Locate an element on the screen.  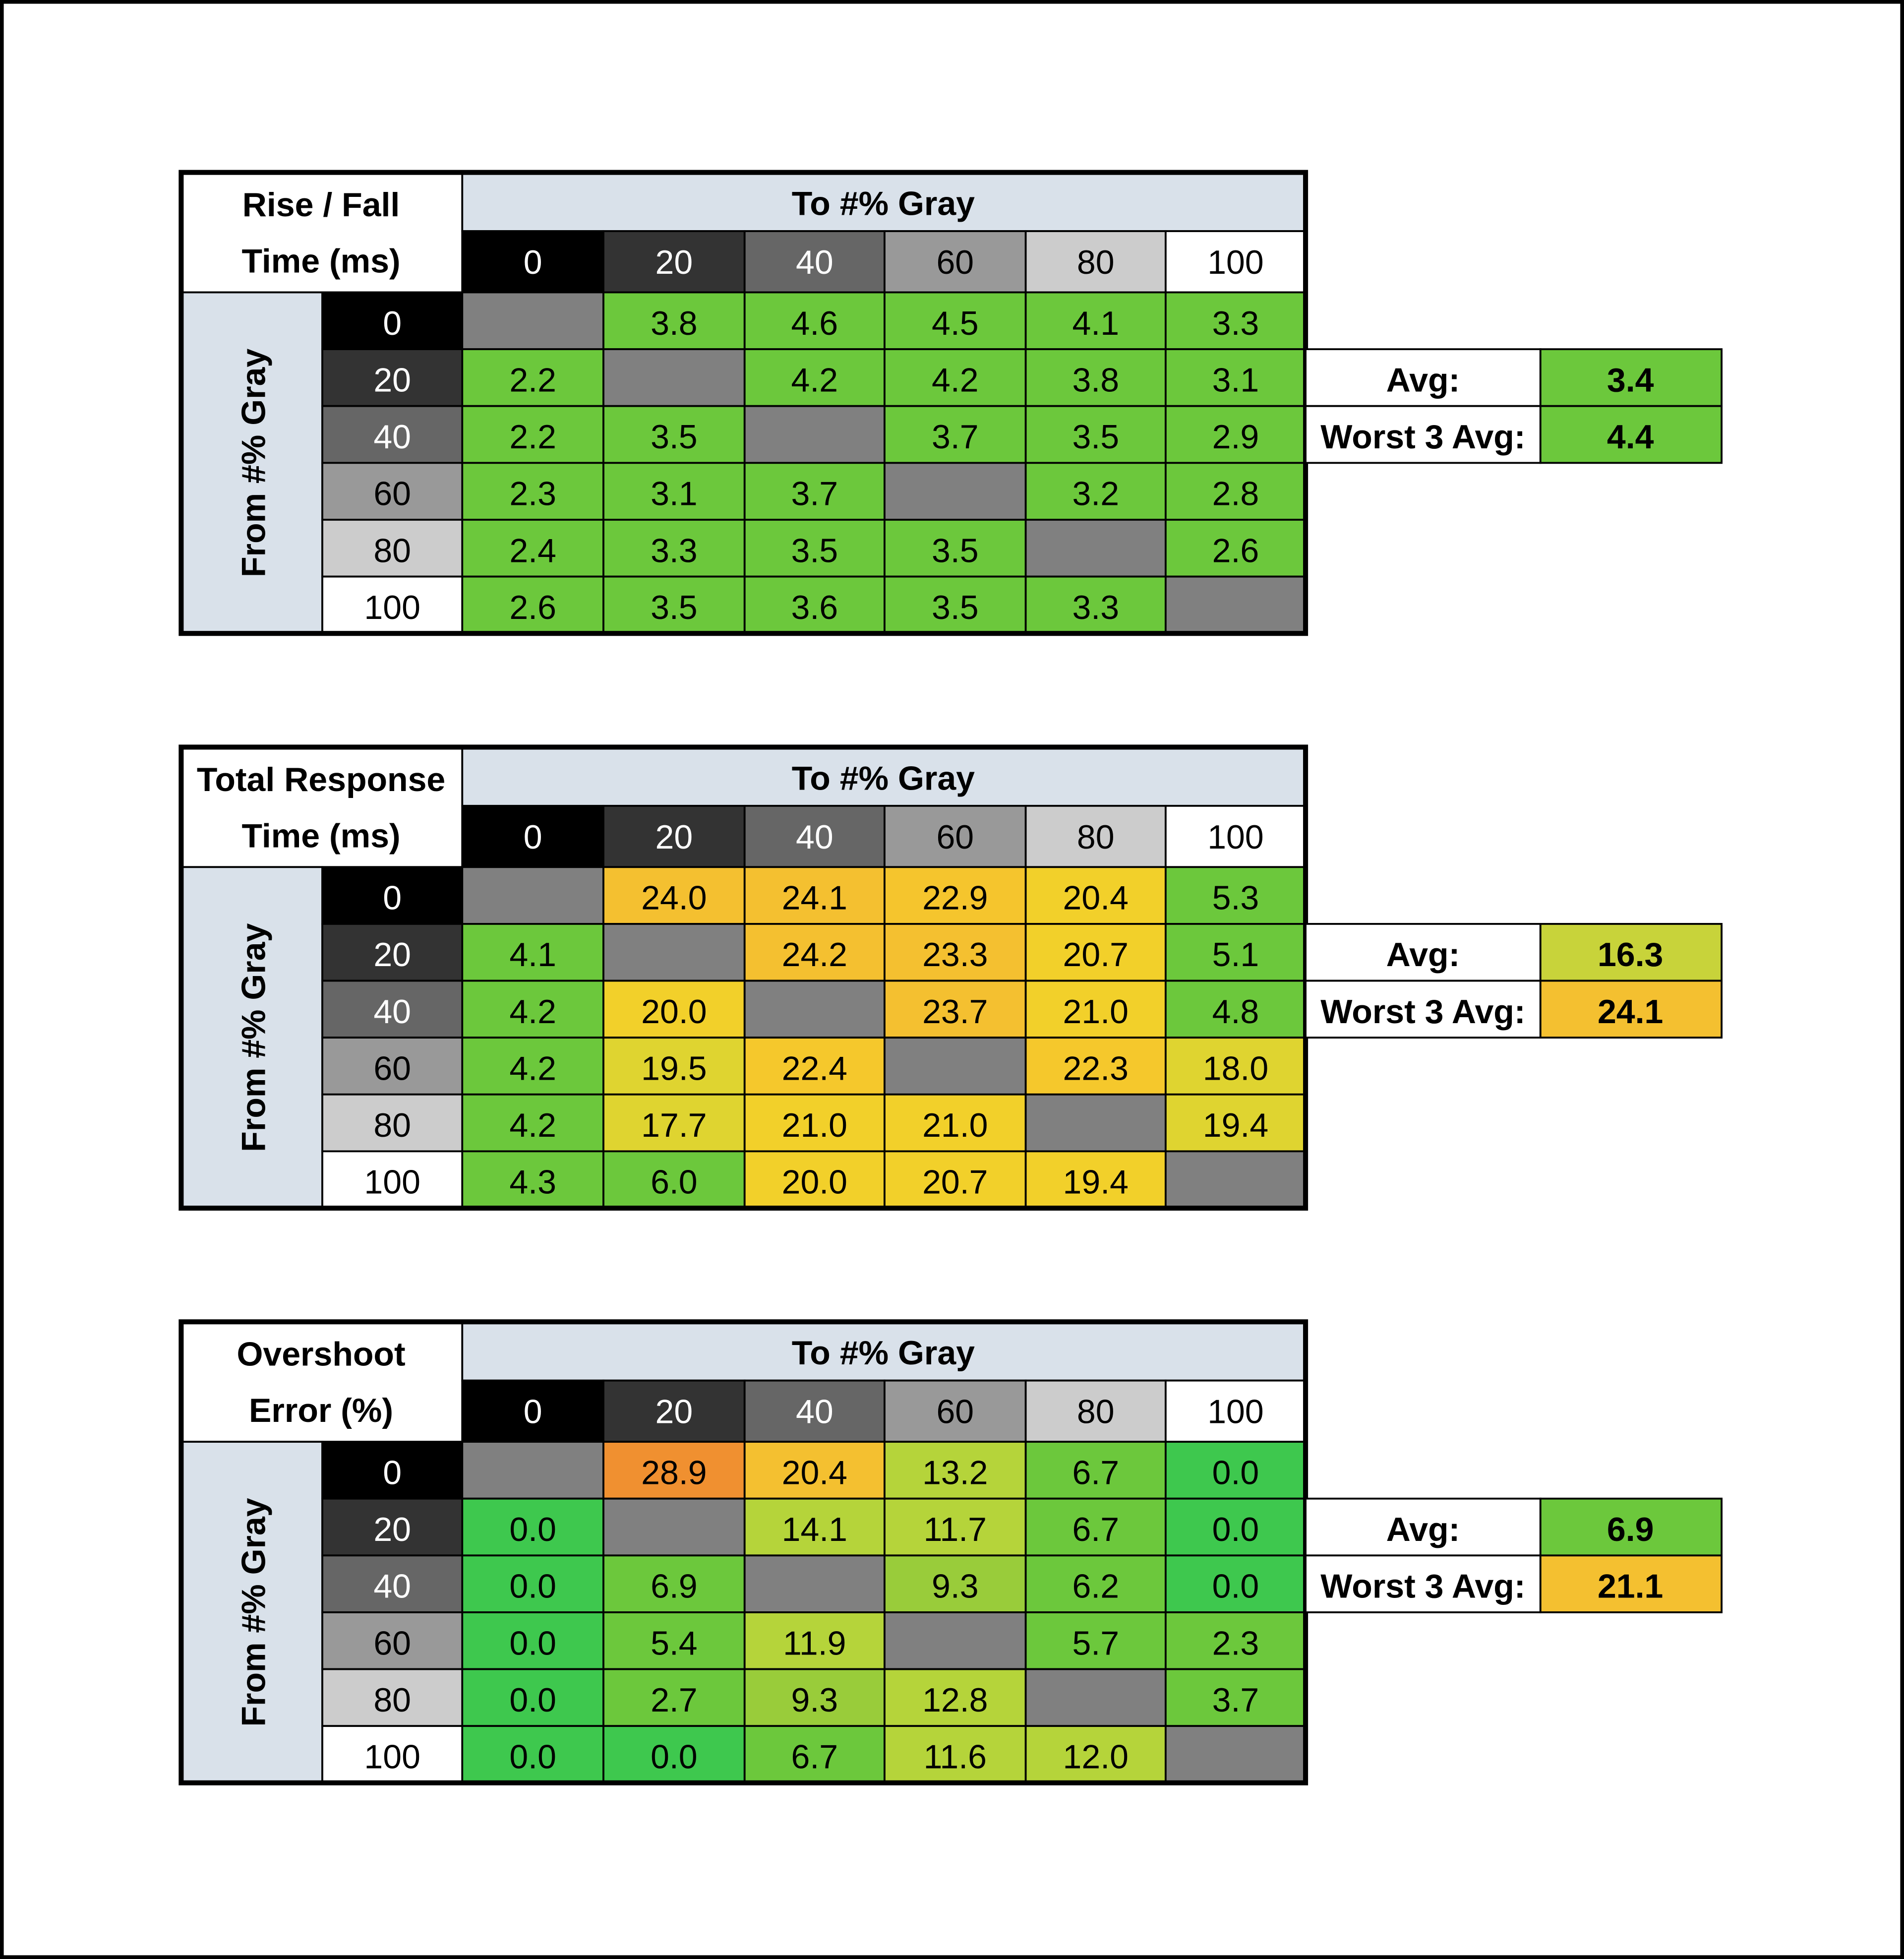
cell-value: 12.0 is located at coordinates (1096, 1757).